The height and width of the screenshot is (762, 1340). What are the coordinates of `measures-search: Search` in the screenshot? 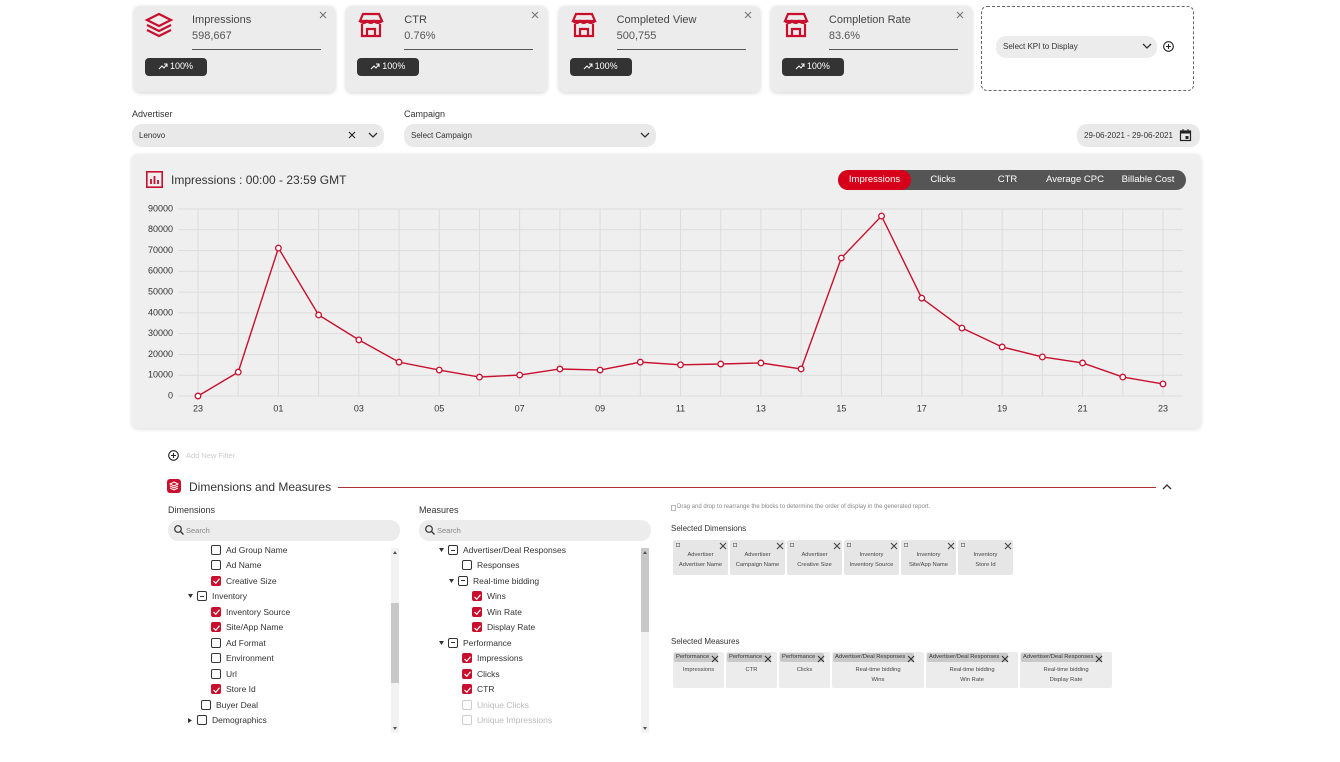 It's located at (535, 530).